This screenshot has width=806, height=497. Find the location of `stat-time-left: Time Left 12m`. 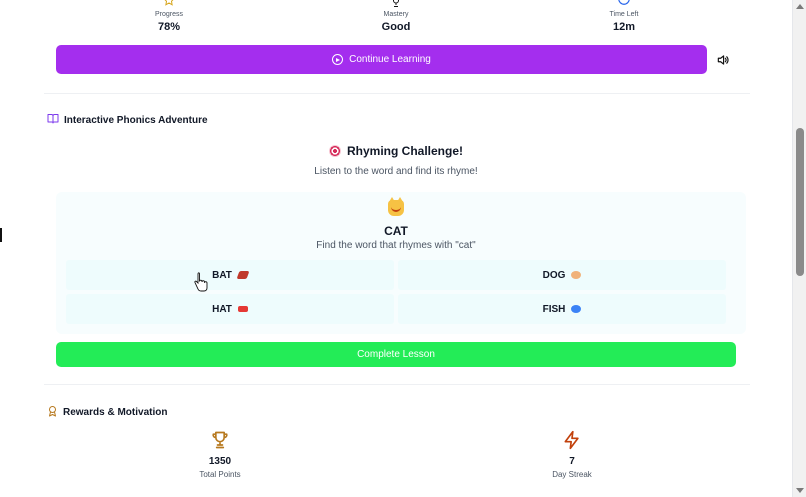

stat-time-left: Time Left 12m is located at coordinates (624, 16).